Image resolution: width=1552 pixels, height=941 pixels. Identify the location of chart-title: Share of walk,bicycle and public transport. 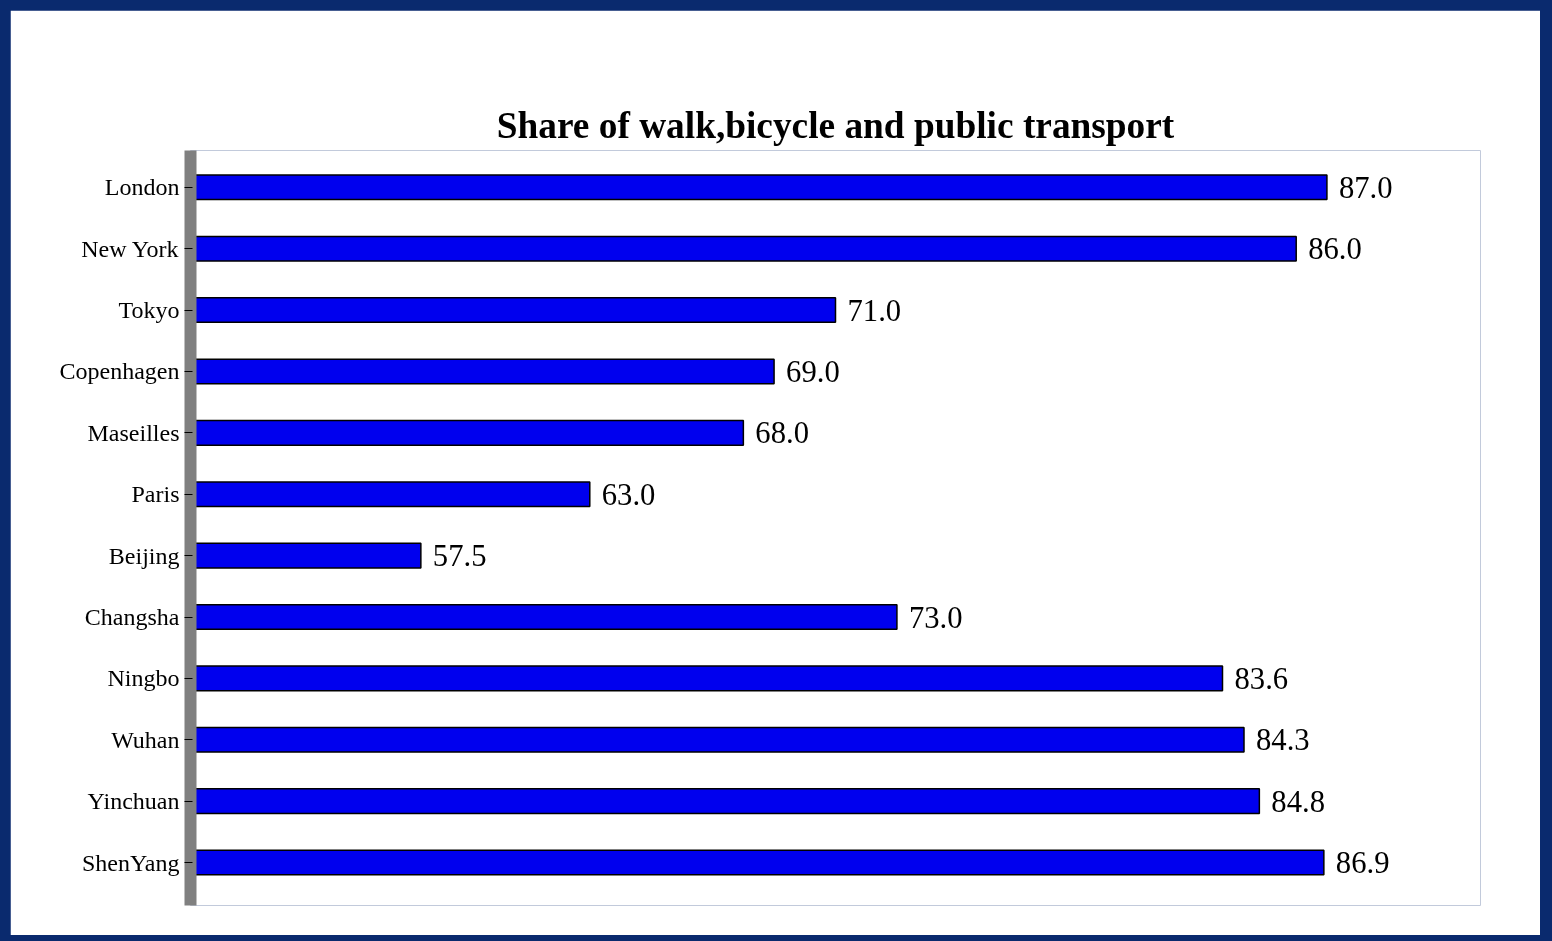
(835, 125).